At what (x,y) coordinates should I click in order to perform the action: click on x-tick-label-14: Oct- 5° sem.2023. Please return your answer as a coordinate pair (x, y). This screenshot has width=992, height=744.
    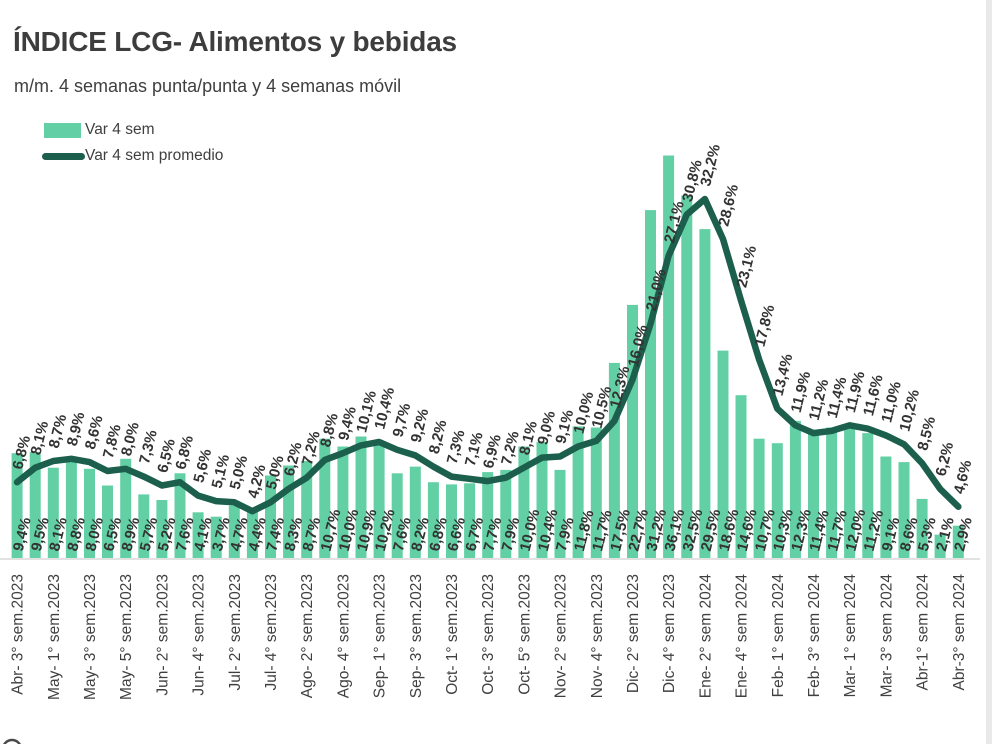
    Looking at the image, I should click on (524, 634).